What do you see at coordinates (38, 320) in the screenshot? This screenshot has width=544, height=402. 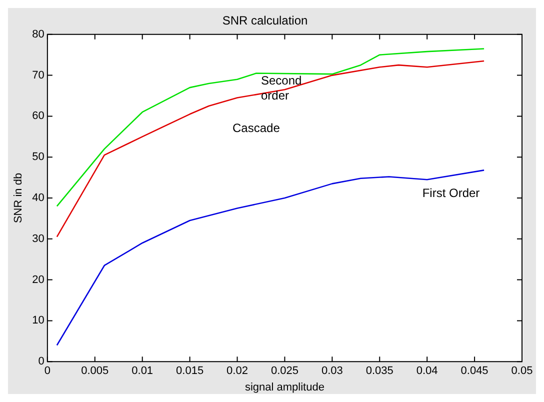 I see `y-tick-label: 10` at bounding box center [38, 320].